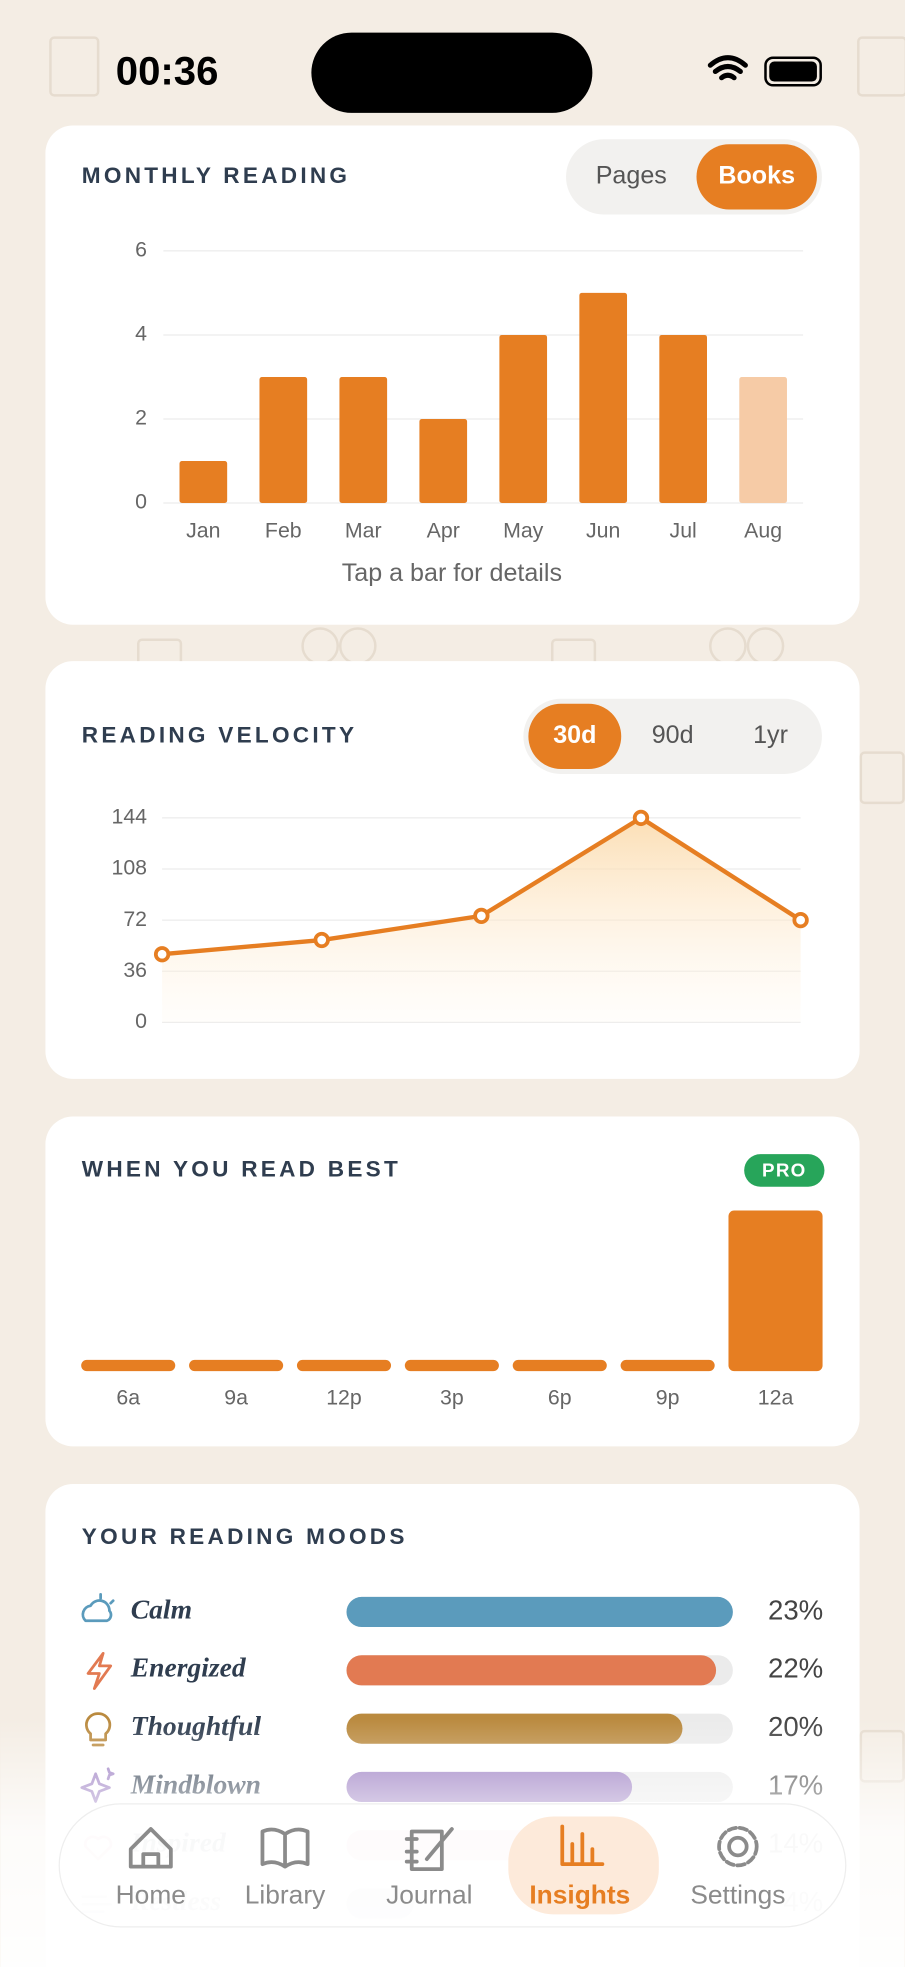 Image resolution: width=905 pixels, height=1967 pixels. What do you see at coordinates (452, 72) in the screenshot?
I see `dynamic-island` at bounding box center [452, 72].